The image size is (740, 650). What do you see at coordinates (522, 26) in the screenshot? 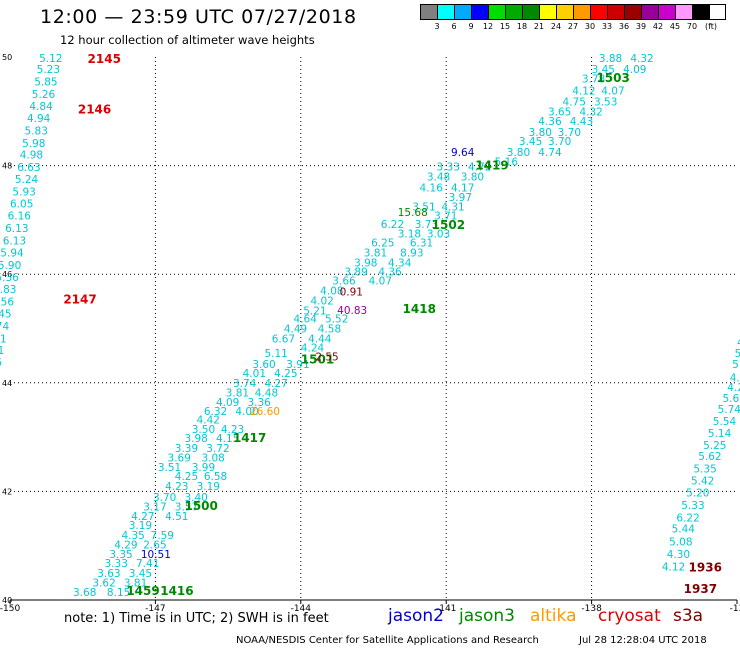
I see `legend-tick: 18` at bounding box center [522, 26].